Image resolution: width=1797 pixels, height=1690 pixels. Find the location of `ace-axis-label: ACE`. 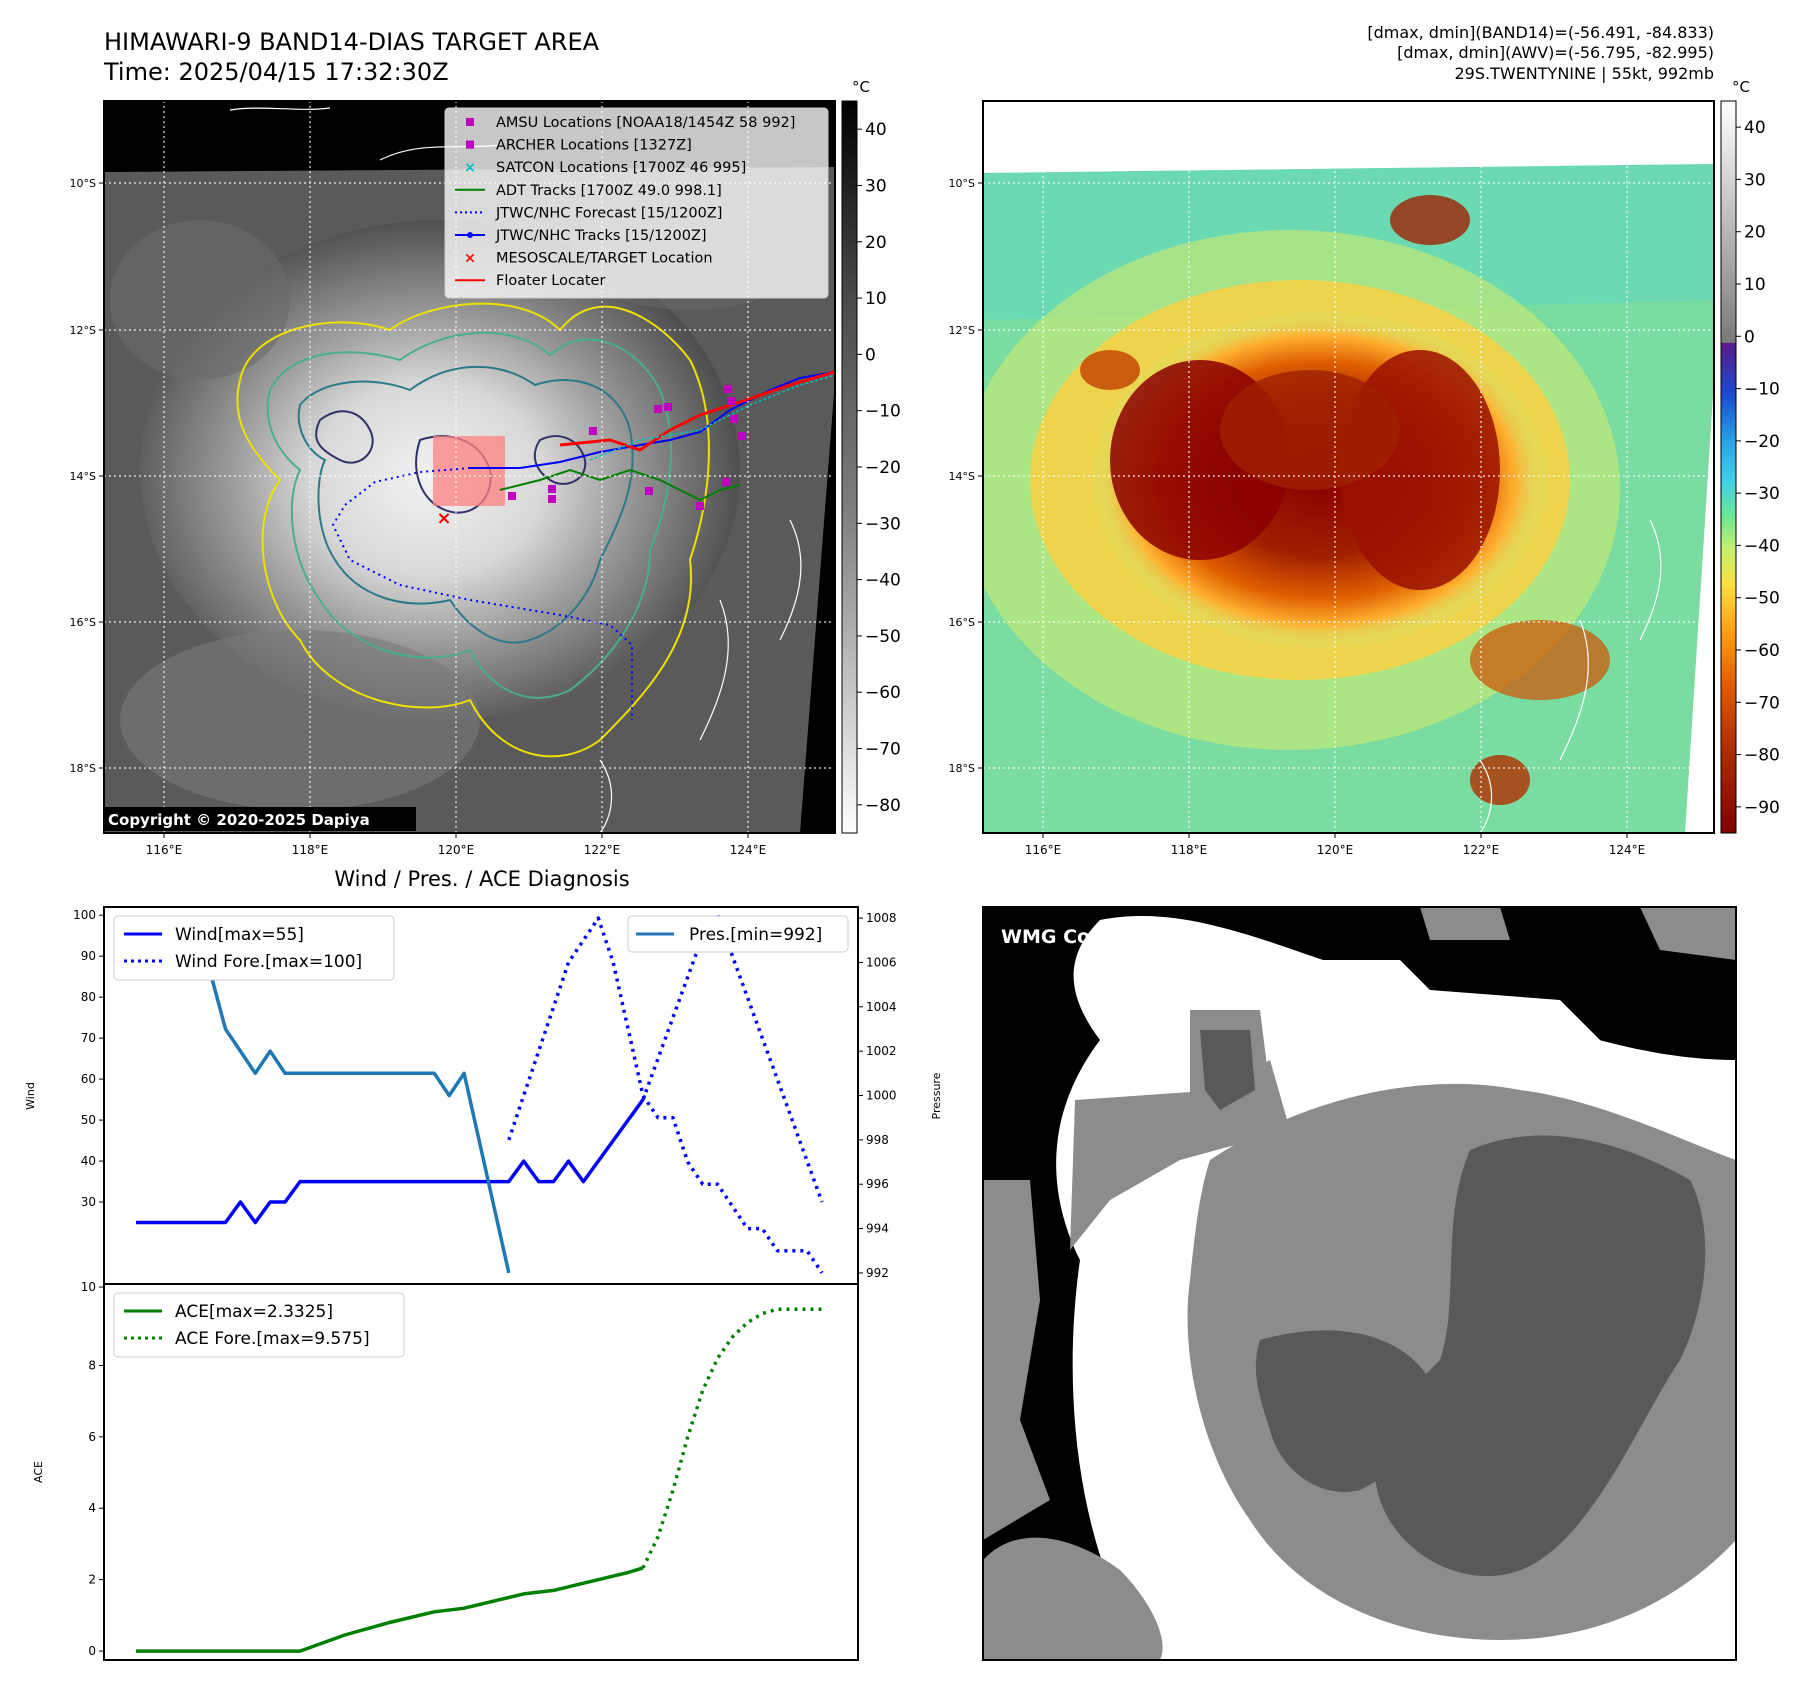

ace-axis-label: ACE is located at coordinates (38, 1472).